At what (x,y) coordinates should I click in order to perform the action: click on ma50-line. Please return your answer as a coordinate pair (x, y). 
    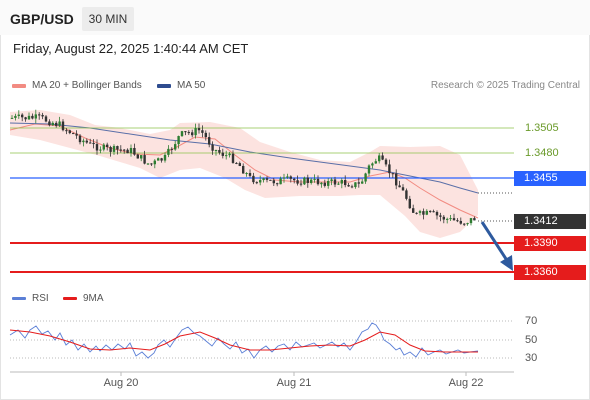
    Looking at the image, I should click on (244, 158).